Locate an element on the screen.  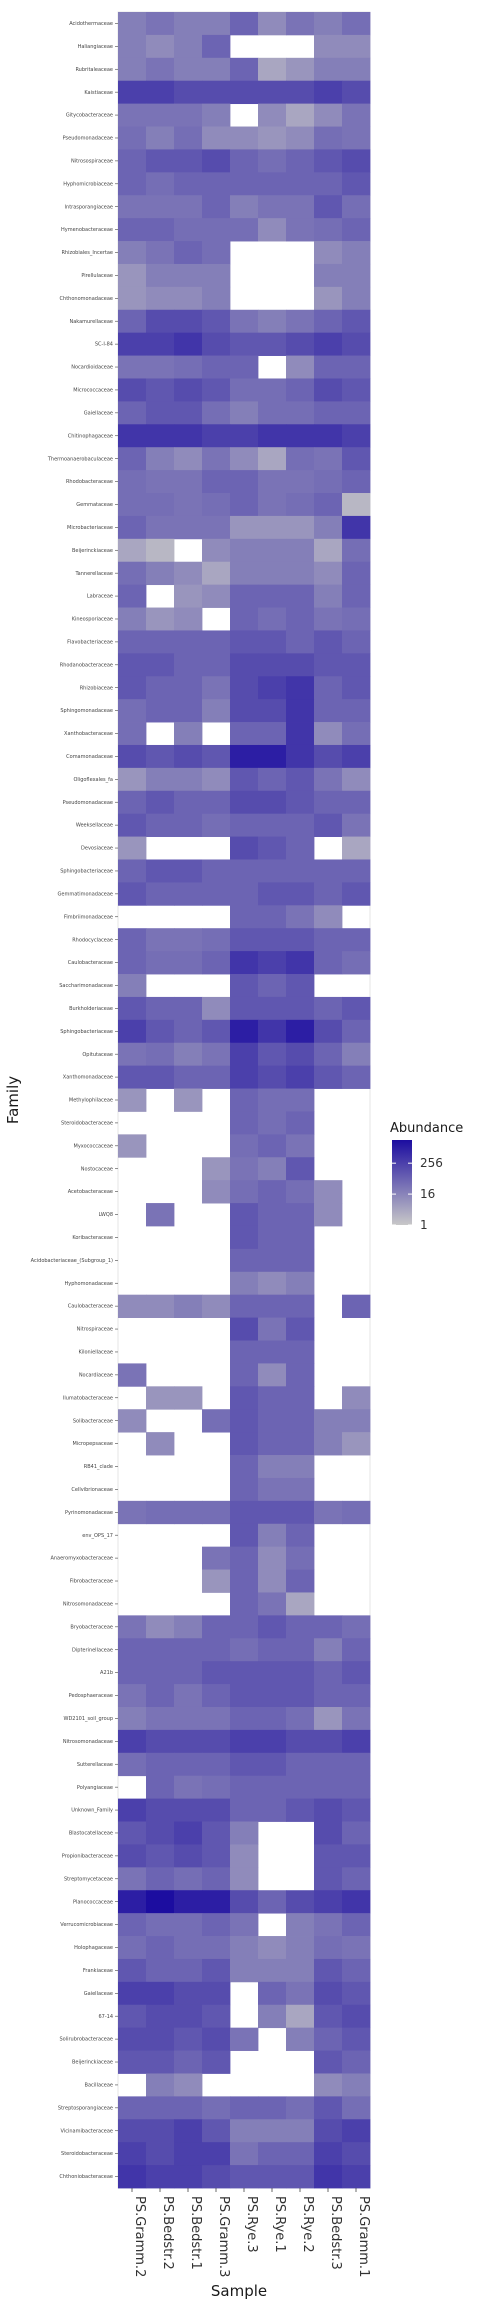
y-tick-label: Propionibacteraceae is located at coordinates (87, 1856).